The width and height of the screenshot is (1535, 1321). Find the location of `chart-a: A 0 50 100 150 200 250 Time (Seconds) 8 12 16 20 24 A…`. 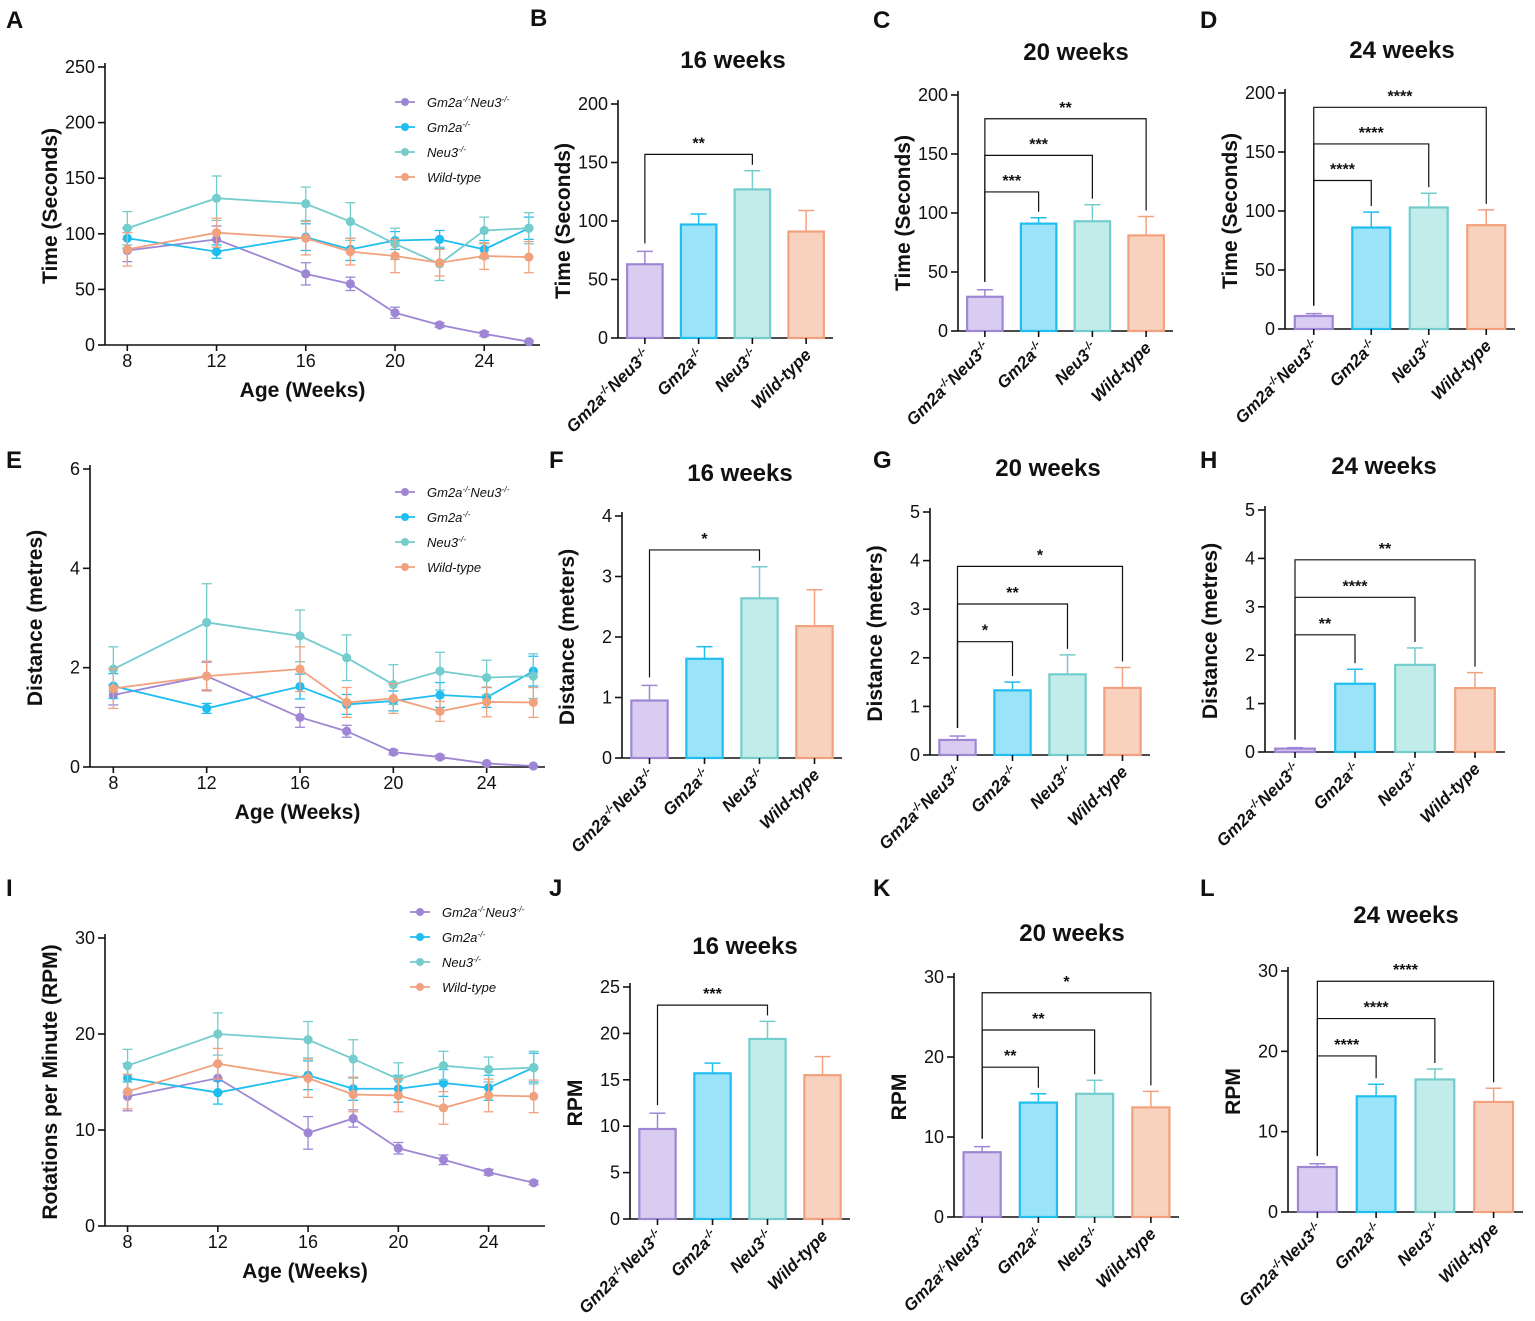

chart-a: A 0 50 100 150 200 250 Time (Seconds) 8 12 16 20 24 A… is located at coordinates (273, 204).